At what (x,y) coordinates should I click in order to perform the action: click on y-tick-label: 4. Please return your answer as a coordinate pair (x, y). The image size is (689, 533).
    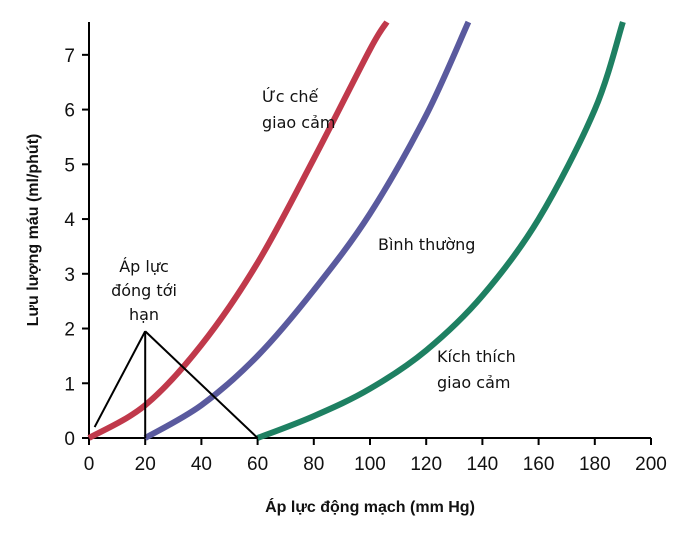
    Looking at the image, I should click on (69, 220).